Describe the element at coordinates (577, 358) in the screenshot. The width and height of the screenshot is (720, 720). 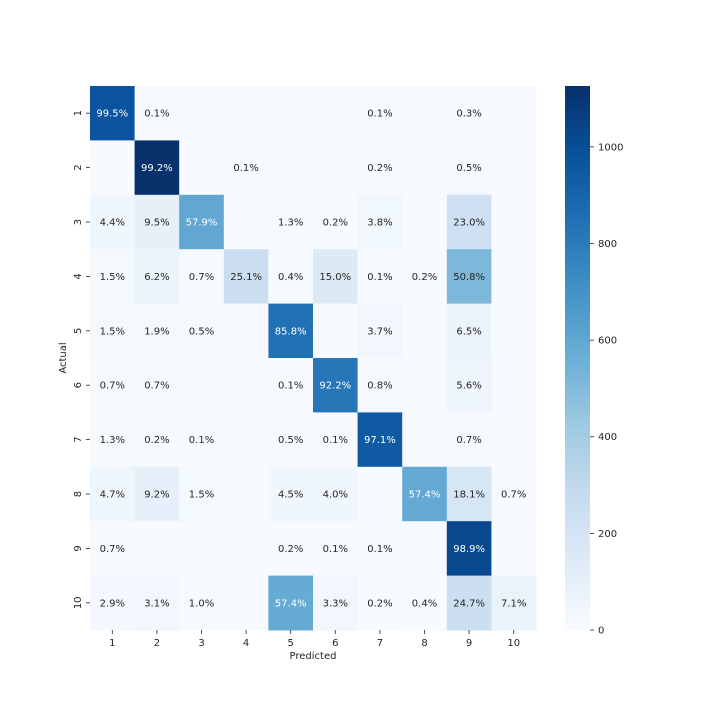
I see `colorbar` at that location.